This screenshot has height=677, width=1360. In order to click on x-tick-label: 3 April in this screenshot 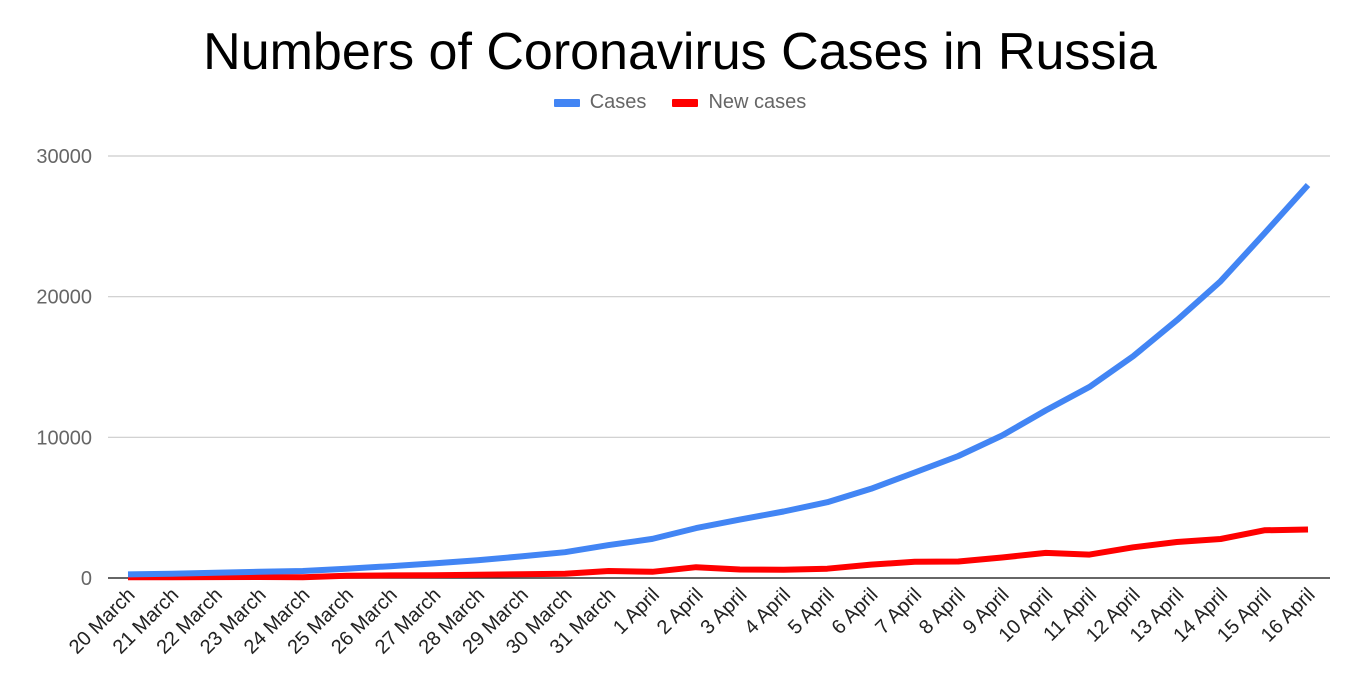, I will do `click(724, 611)`.